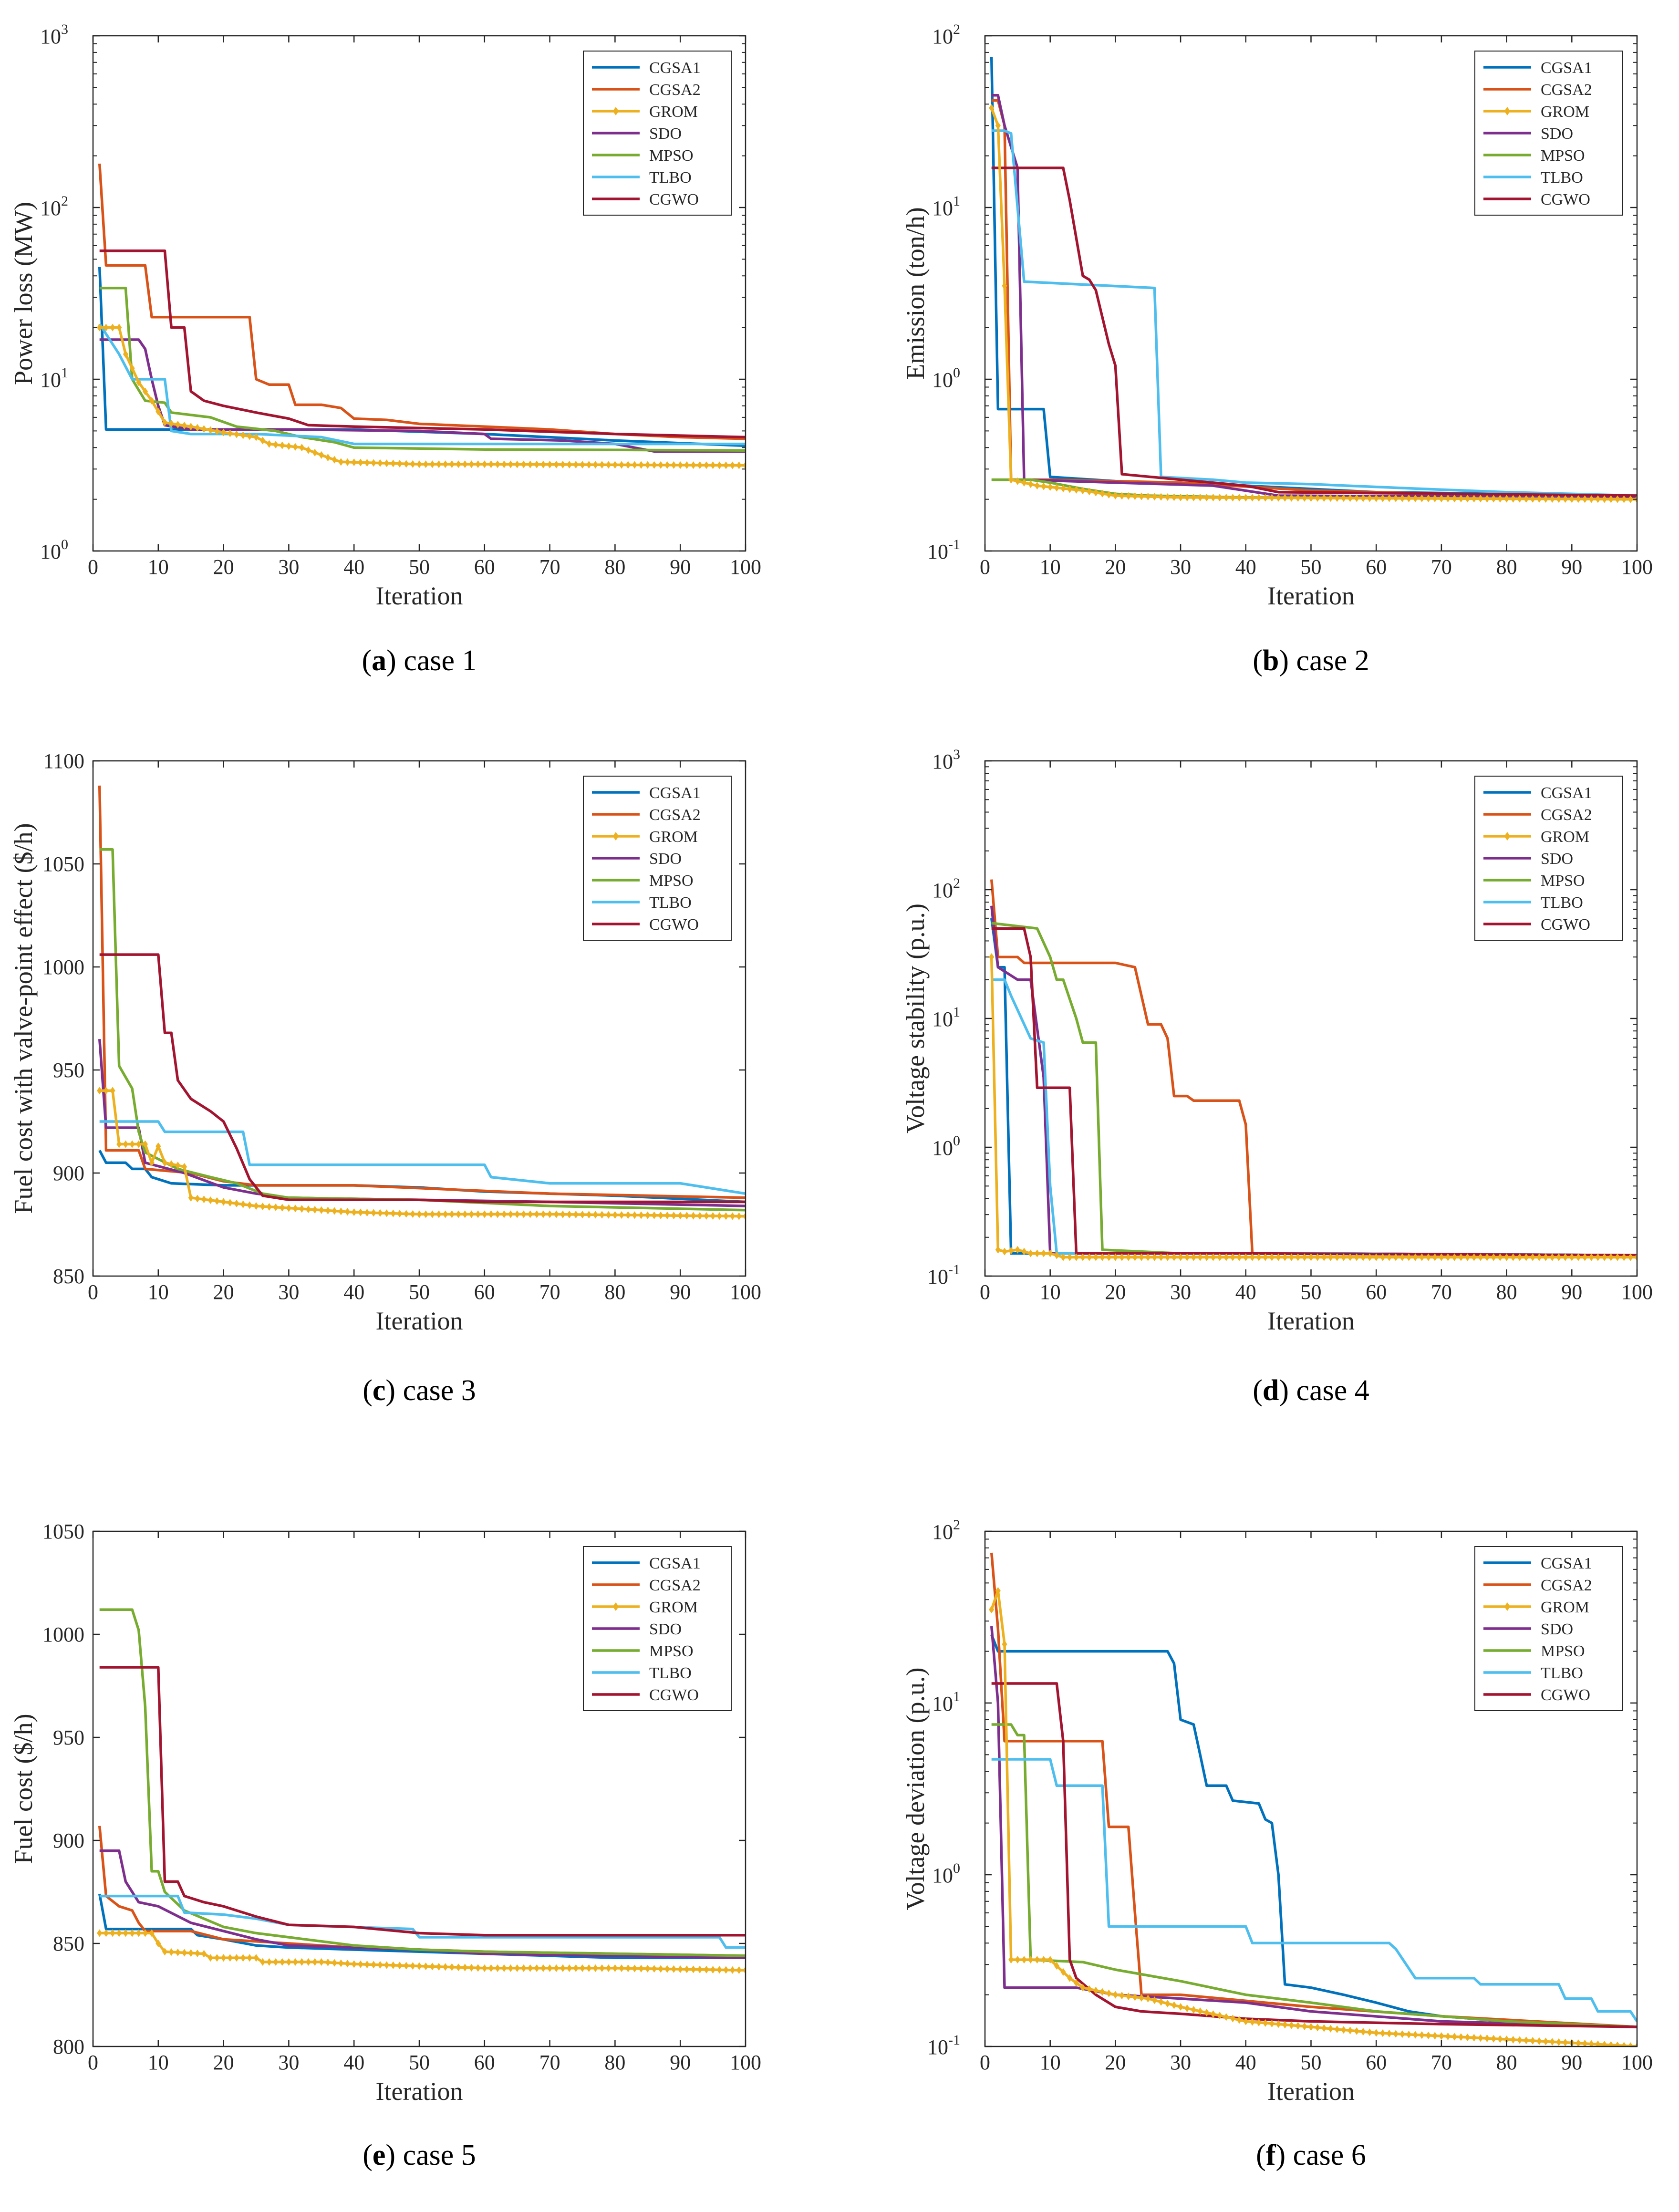  Describe the element at coordinates (1442, 567) in the screenshot. I see `x-tick-label: 70` at that location.